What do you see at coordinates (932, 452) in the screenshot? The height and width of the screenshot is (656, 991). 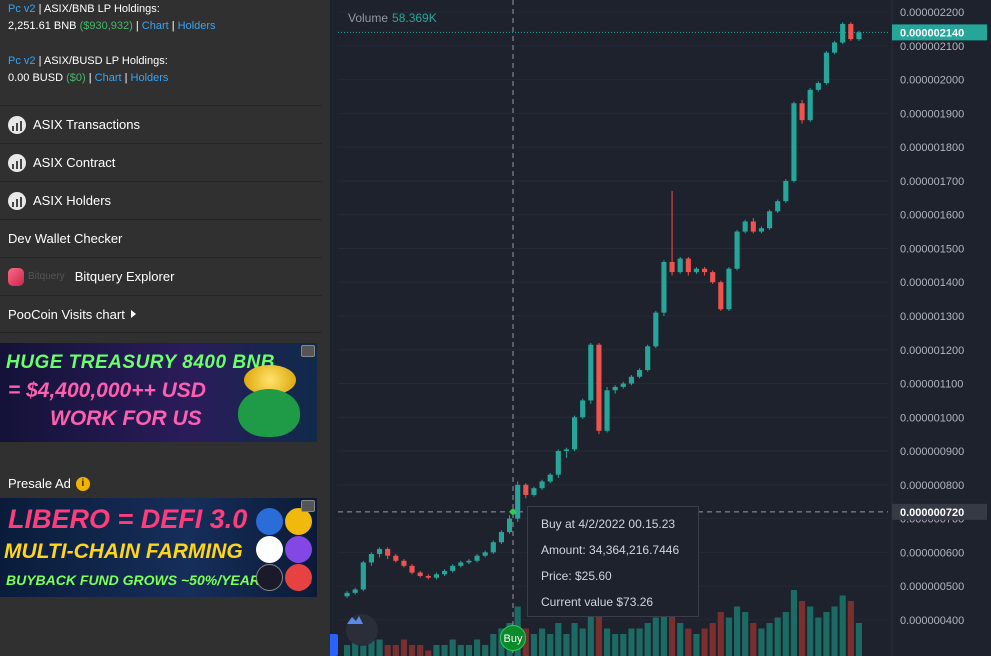 I see `y-tick-label: 0.000000900` at bounding box center [932, 452].